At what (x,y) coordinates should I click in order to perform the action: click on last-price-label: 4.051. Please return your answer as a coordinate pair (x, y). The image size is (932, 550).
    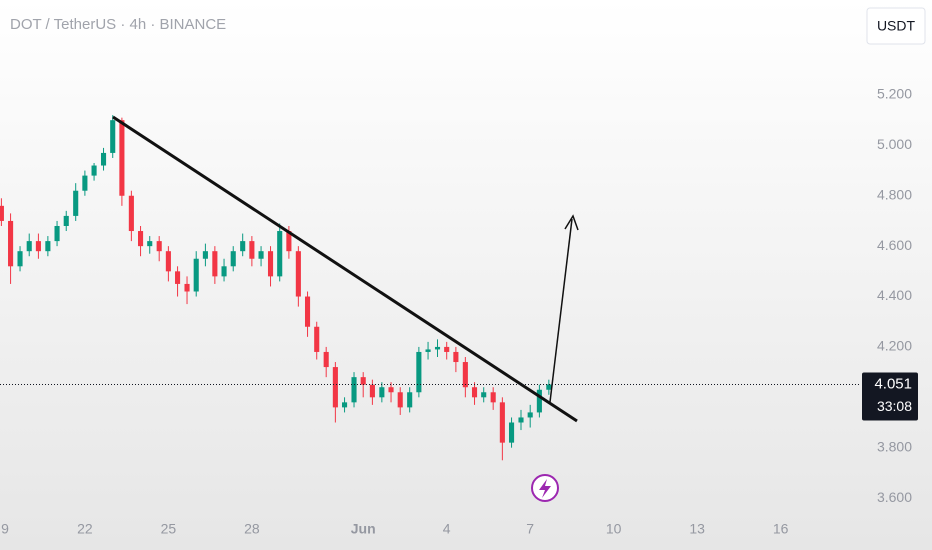
    Looking at the image, I should click on (893, 383).